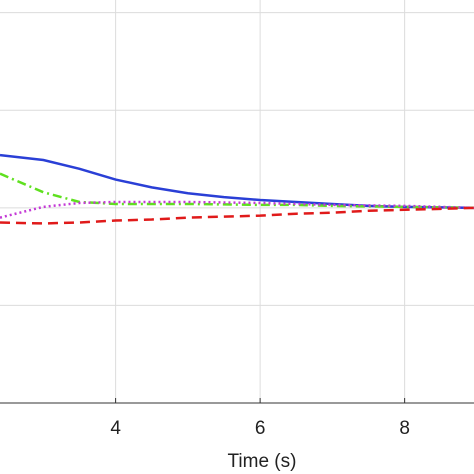 This screenshot has width=474, height=474. Describe the element at coordinates (260, 428) in the screenshot. I see `x-tick-label: 6` at that location.